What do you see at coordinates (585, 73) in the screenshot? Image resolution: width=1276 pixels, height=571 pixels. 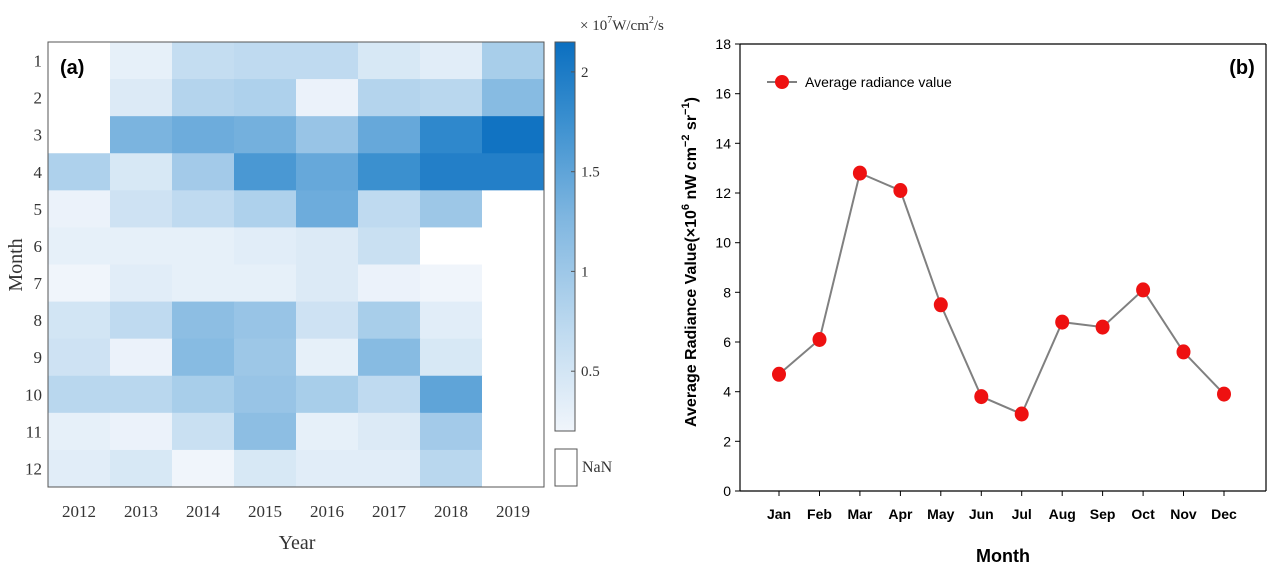 I see `colorbar-tick-label: 2` at bounding box center [585, 73].